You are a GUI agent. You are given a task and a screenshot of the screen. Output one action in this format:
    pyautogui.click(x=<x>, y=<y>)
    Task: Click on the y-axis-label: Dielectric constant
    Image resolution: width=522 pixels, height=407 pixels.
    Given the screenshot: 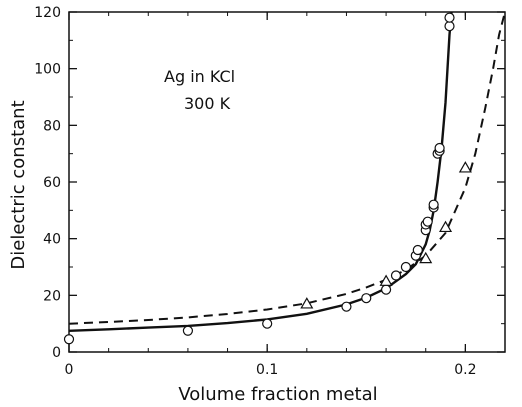 What is the action you would take?
    pyautogui.click(x=18, y=184)
    